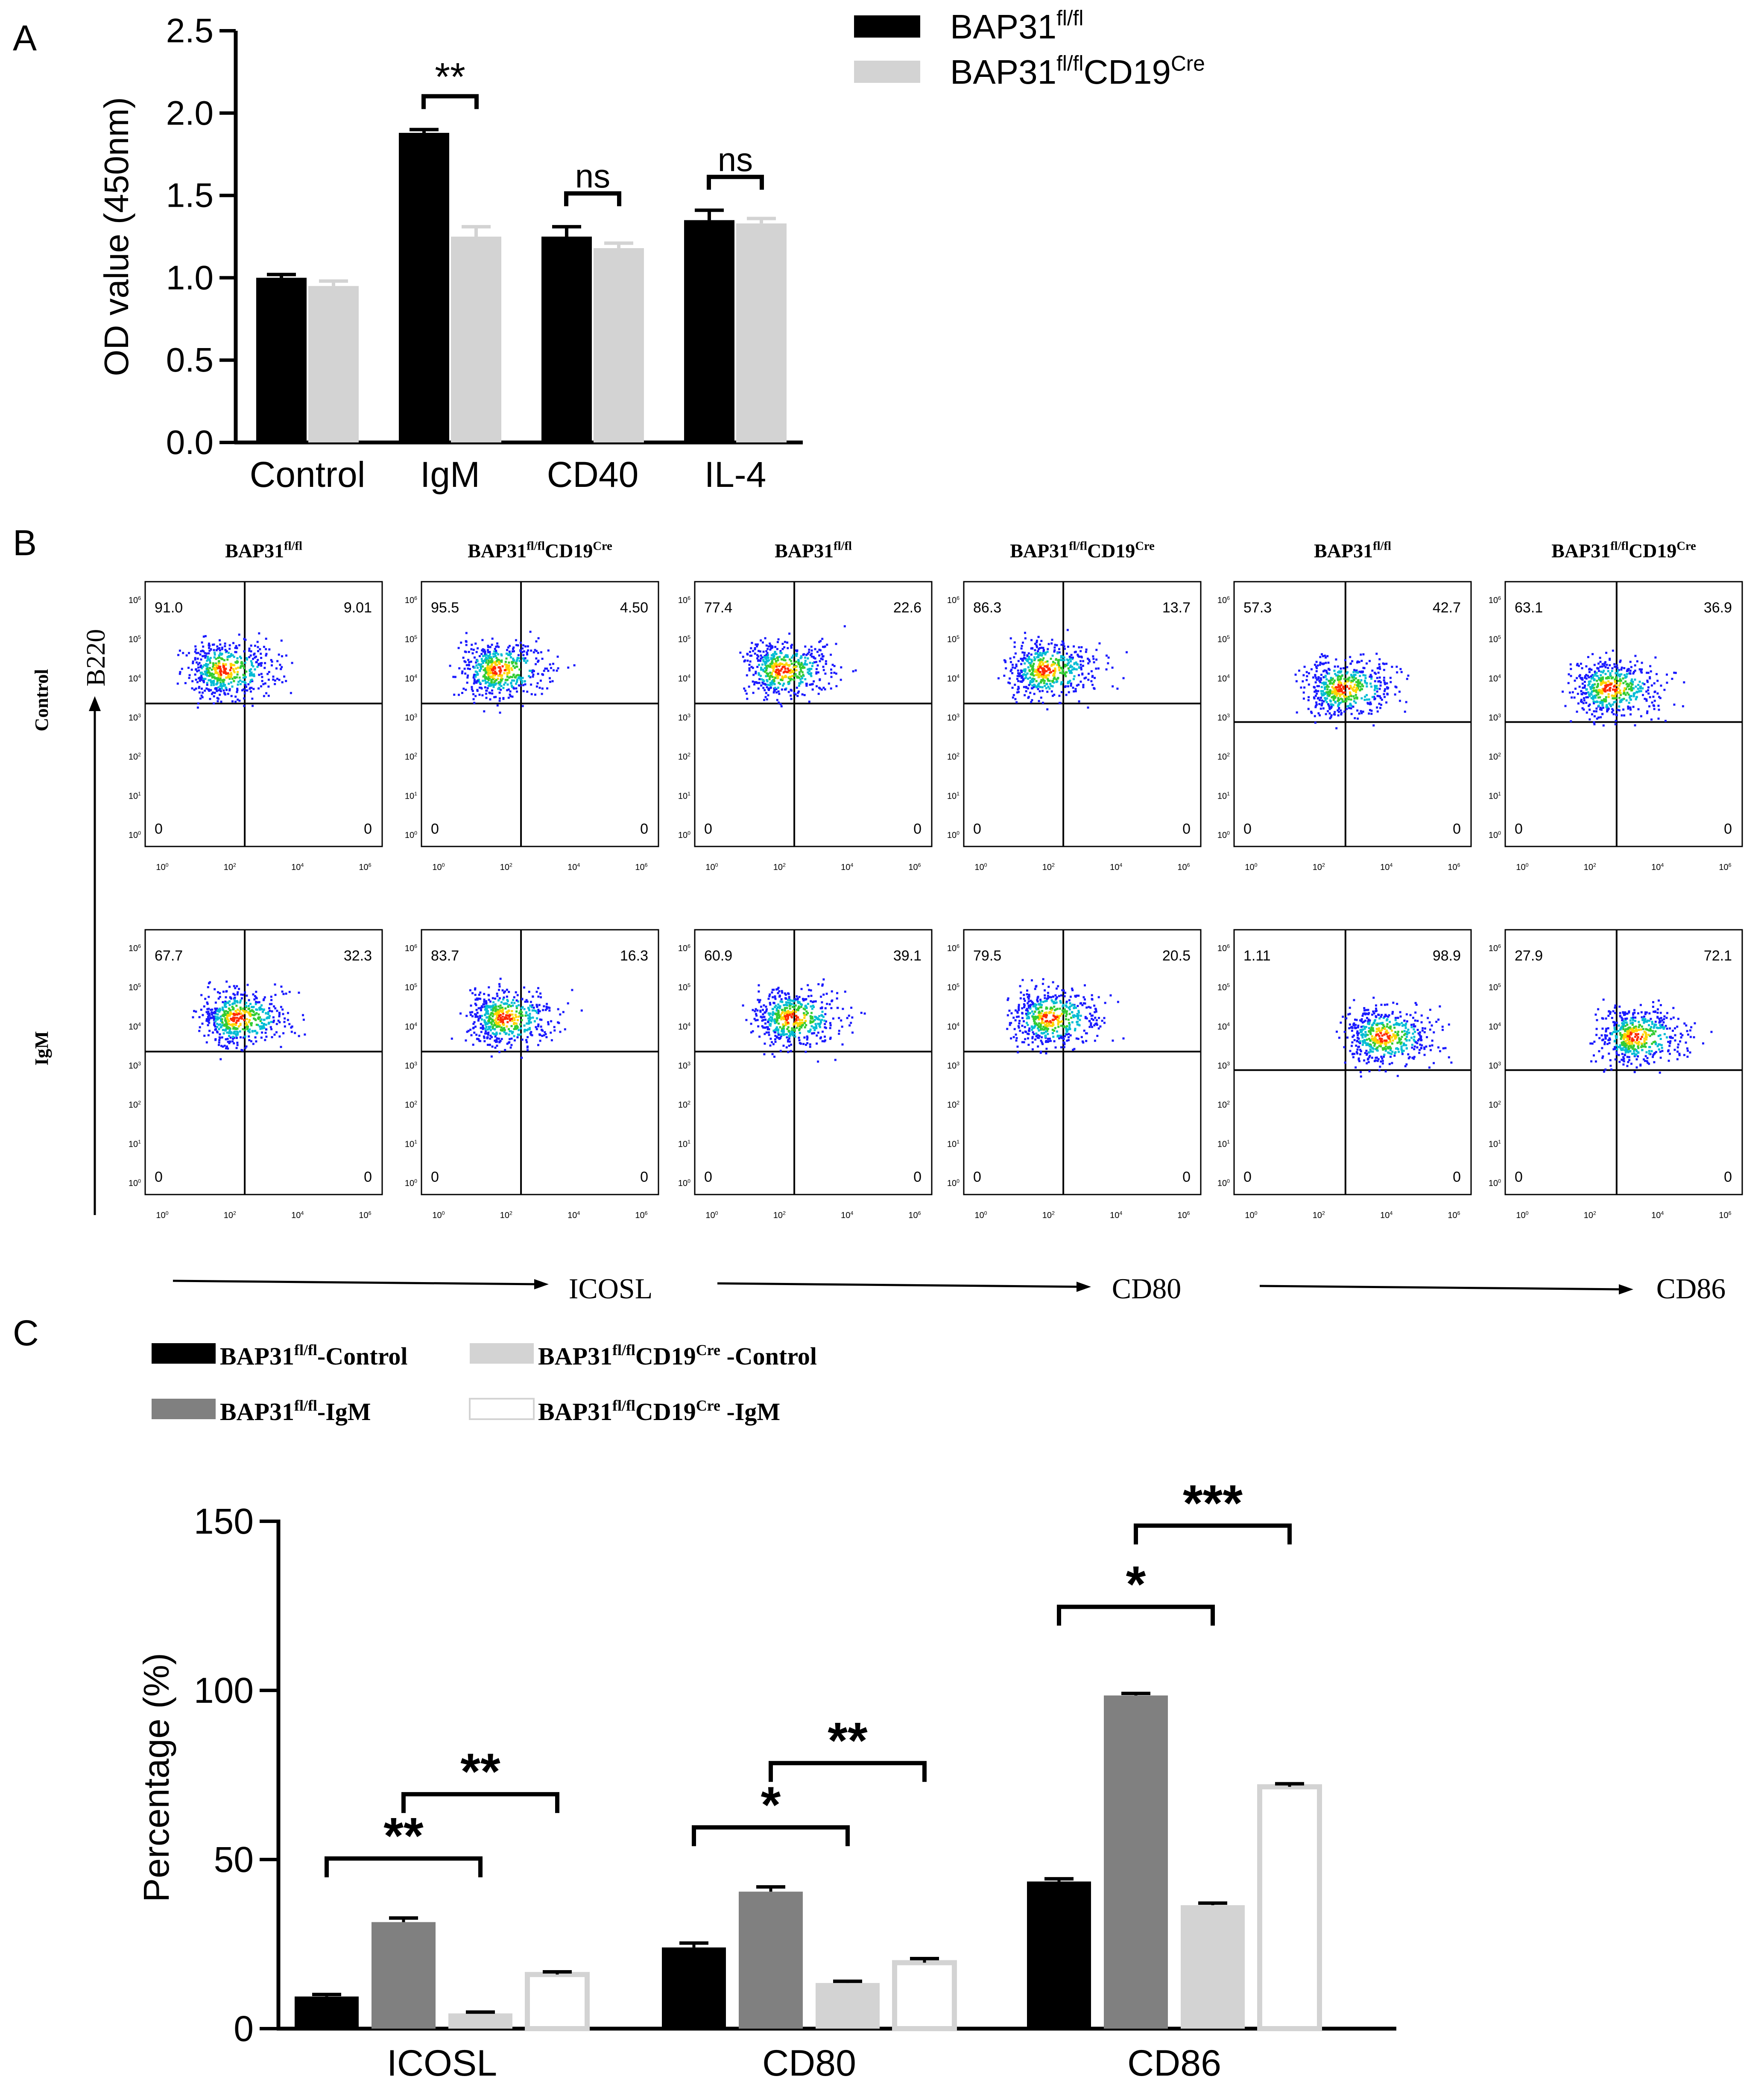 The image size is (1764, 2088). I want to click on text-part: 10, so click(296, 867).